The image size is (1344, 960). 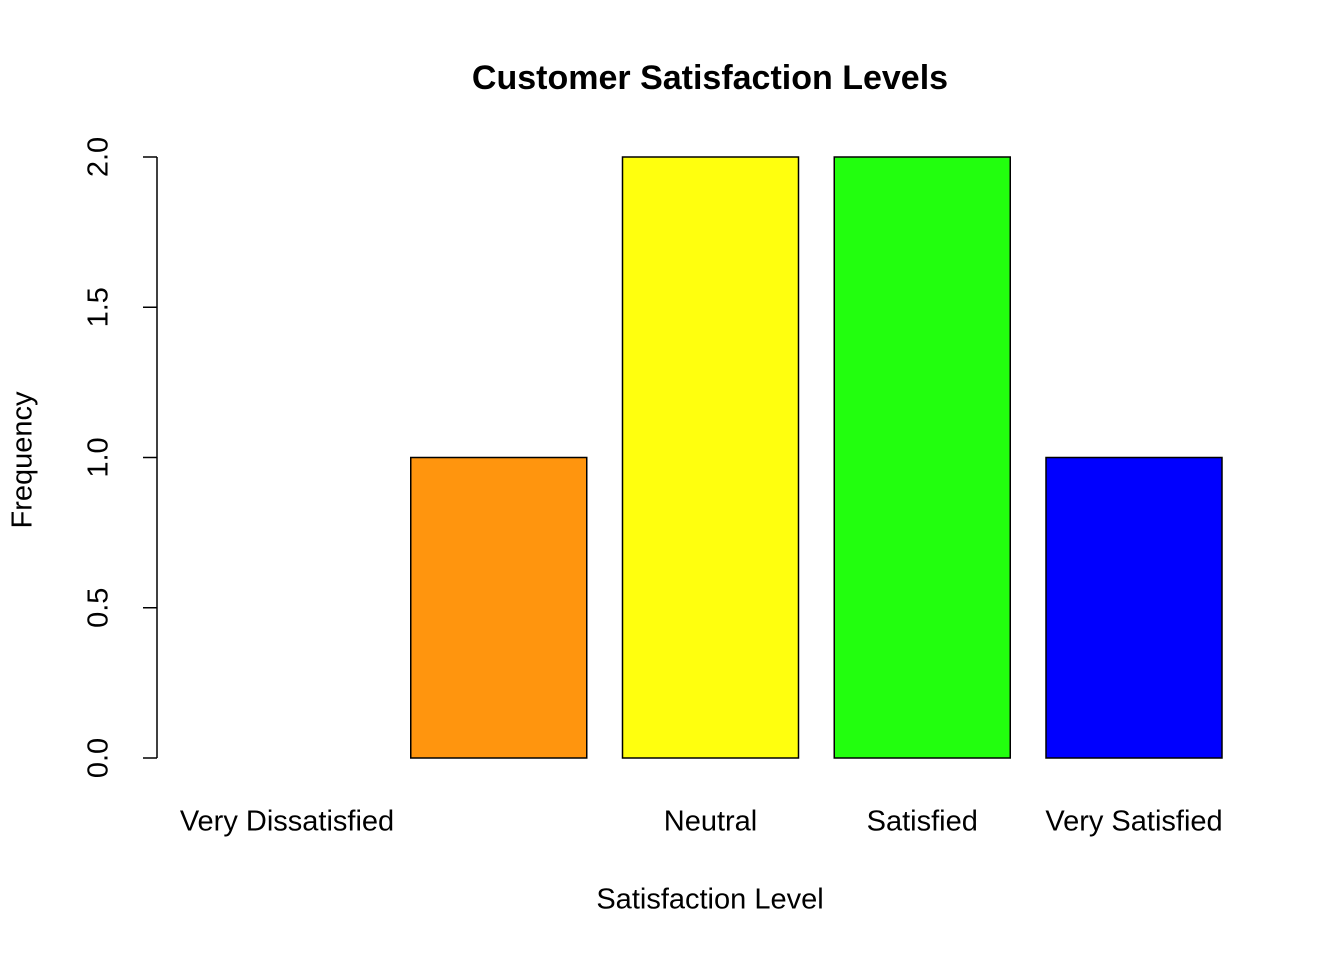 I want to click on y-tick-label: 1.5, so click(x=99, y=307).